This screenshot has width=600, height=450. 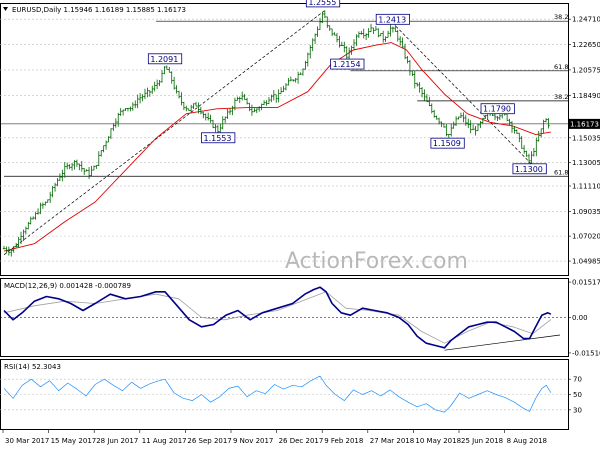 What do you see at coordinates (301, 441) in the screenshot?
I see `x-tick-label: 26 Dec 2017` at bounding box center [301, 441].